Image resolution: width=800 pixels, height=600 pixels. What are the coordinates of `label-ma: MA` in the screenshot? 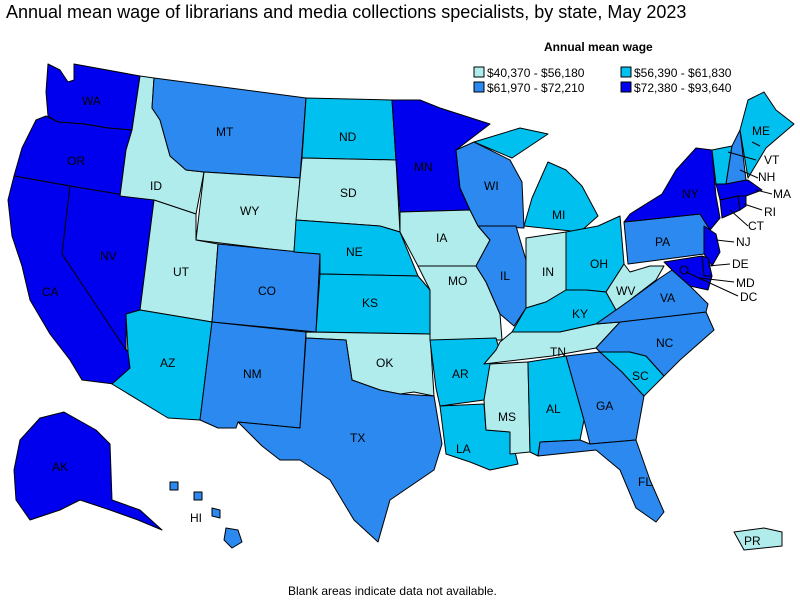 It's located at (782, 194).